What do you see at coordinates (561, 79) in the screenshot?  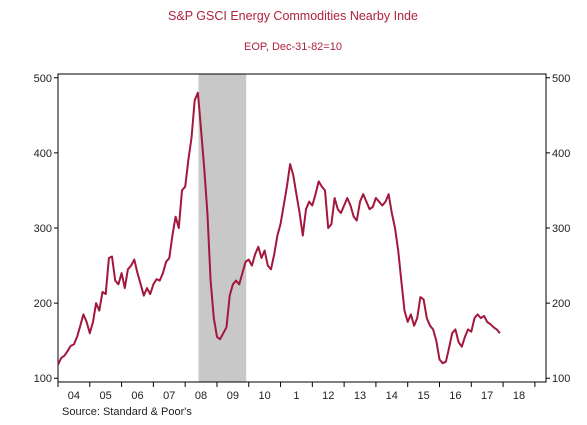 I see `y-tick-label-right: 500` at bounding box center [561, 79].